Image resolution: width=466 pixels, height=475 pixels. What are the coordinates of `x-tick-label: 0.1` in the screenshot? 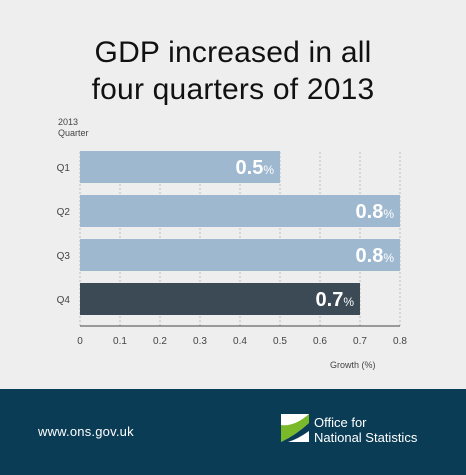 It's located at (120, 341).